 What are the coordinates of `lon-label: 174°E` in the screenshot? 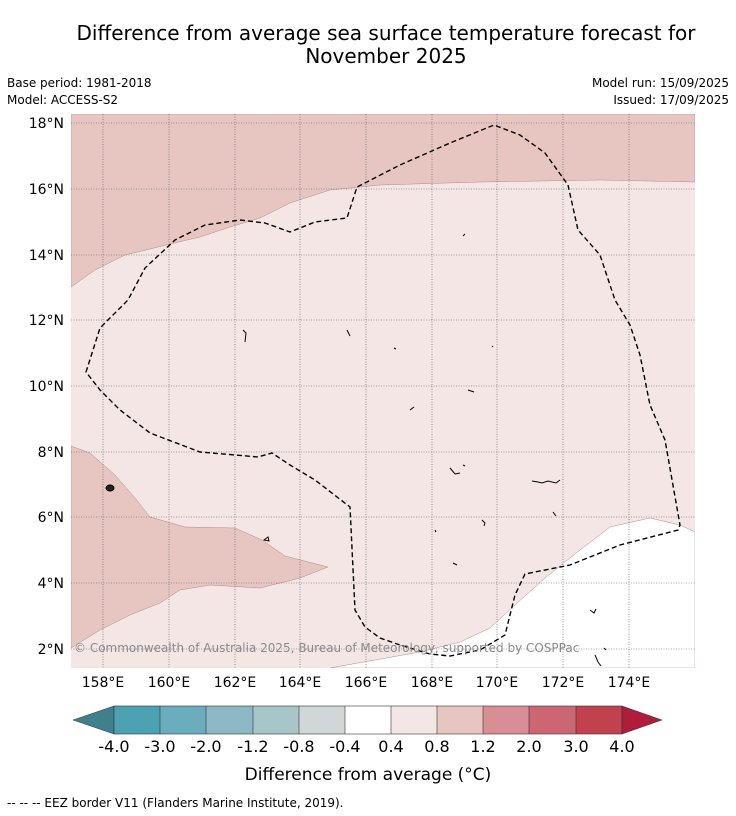 It's located at (629, 683).